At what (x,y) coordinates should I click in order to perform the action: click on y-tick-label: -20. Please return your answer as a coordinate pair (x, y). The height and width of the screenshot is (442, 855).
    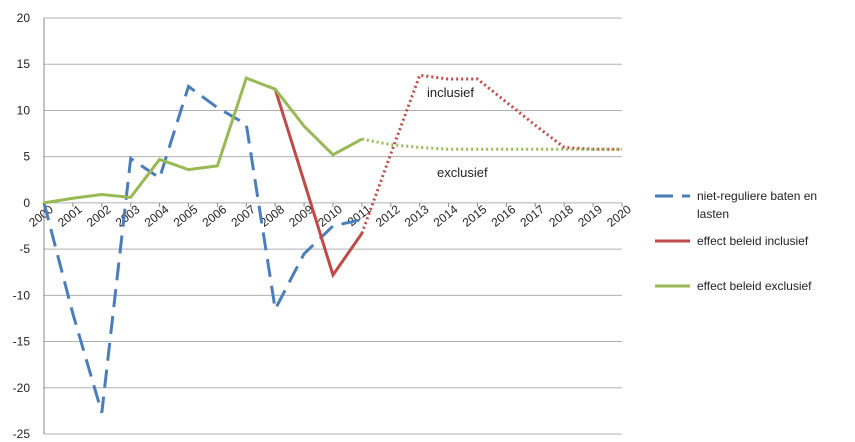
    Looking at the image, I should click on (22, 388).